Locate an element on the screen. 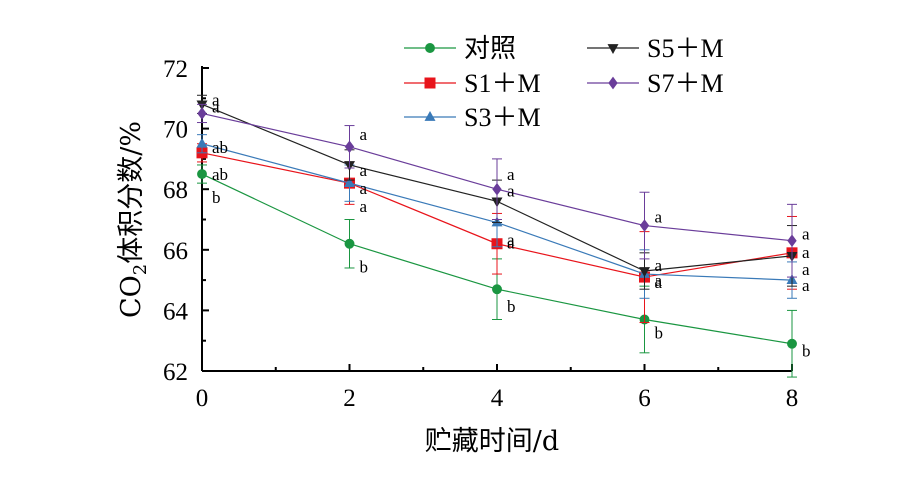  y-axis-title-subscript: 2 is located at coordinates (140, 269).